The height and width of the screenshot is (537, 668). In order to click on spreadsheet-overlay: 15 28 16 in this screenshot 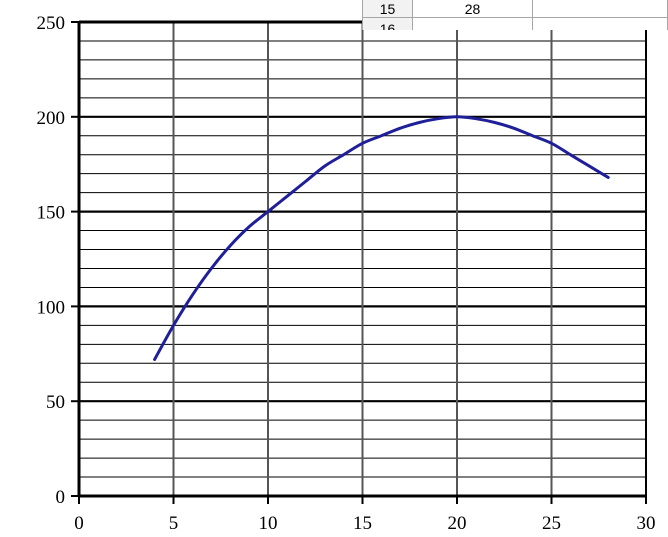, I will do `click(515, 15)`.